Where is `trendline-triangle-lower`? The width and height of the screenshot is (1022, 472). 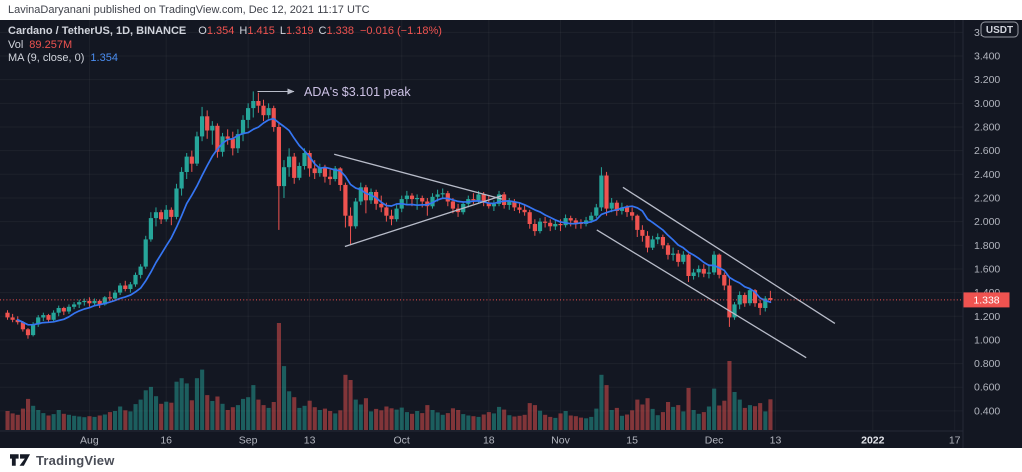
trendline-triangle-lower is located at coordinates (423, 221).